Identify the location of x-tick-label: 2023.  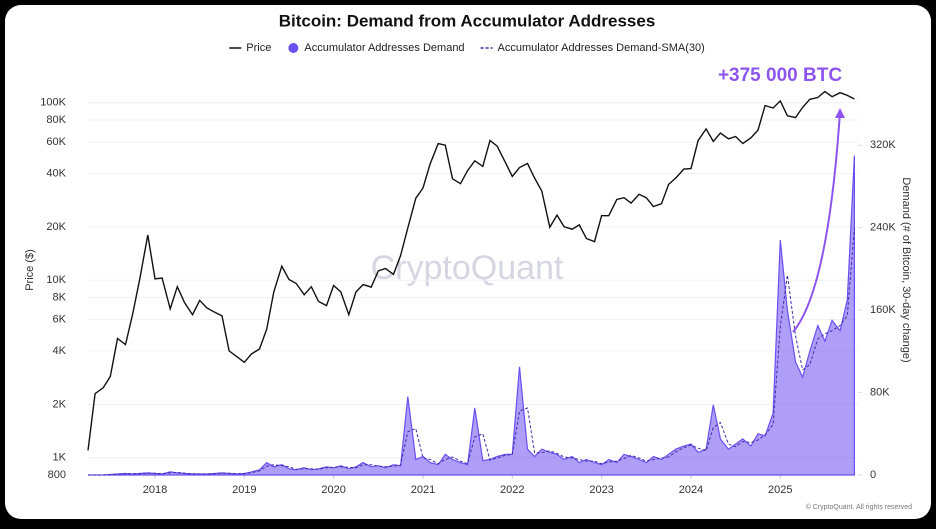
(601, 490).